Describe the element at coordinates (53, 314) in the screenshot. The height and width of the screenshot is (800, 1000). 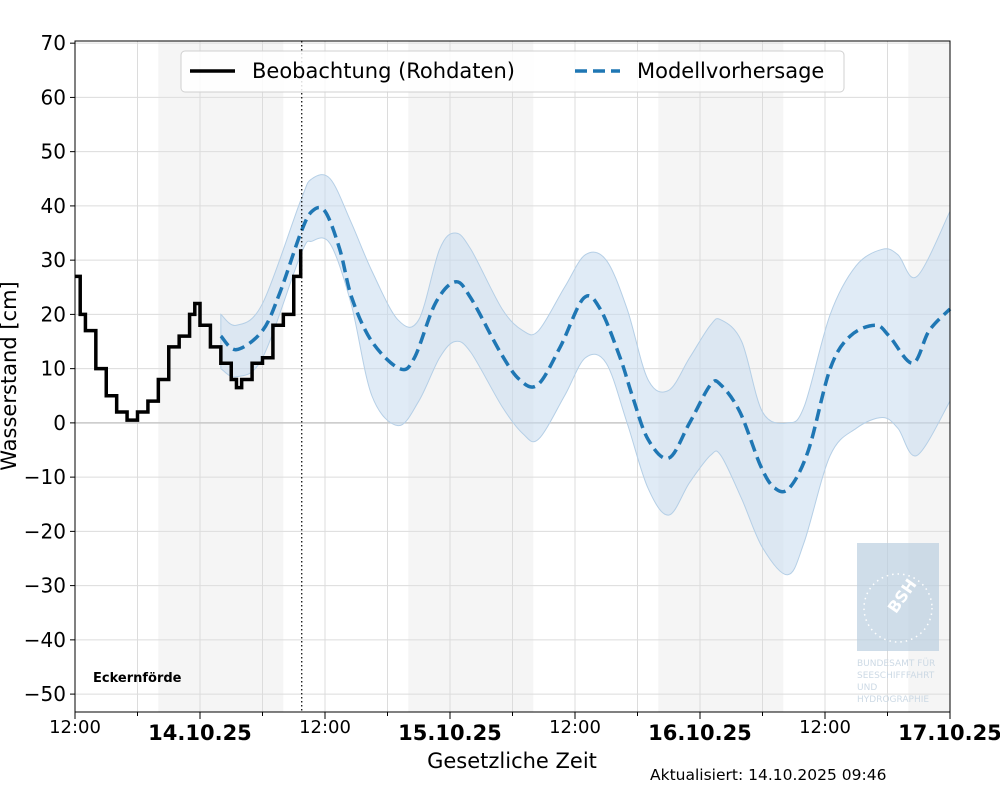
I see `y-tick-label: 20` at that location.